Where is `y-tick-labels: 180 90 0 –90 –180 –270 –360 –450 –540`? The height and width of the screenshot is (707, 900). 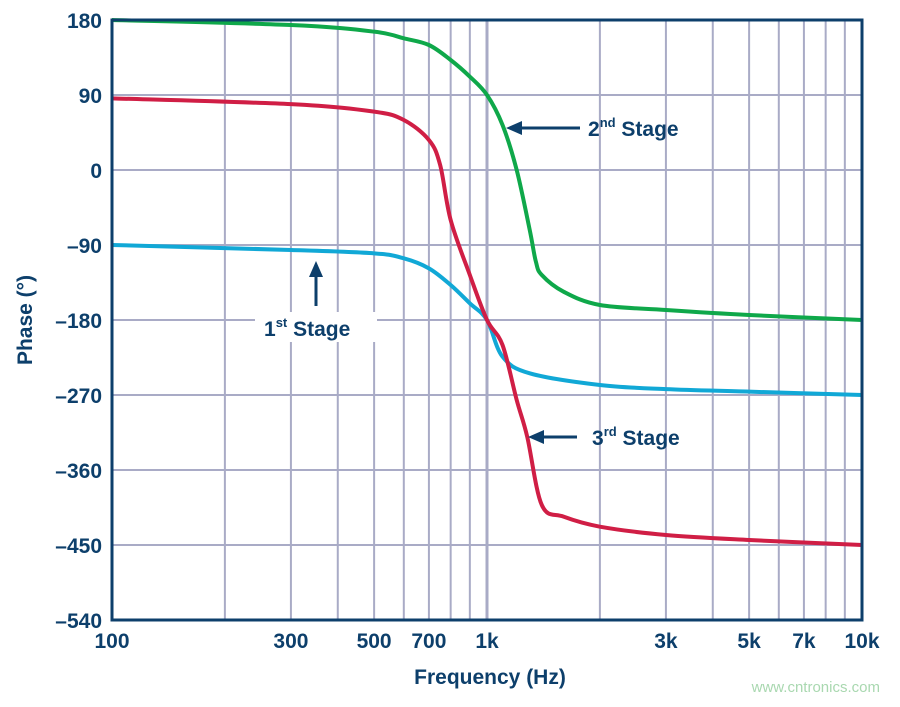
y-tick-labels: 180 90 0 –90 –180 –270 –360 –450 –540 is located at coordinates (78, 321).